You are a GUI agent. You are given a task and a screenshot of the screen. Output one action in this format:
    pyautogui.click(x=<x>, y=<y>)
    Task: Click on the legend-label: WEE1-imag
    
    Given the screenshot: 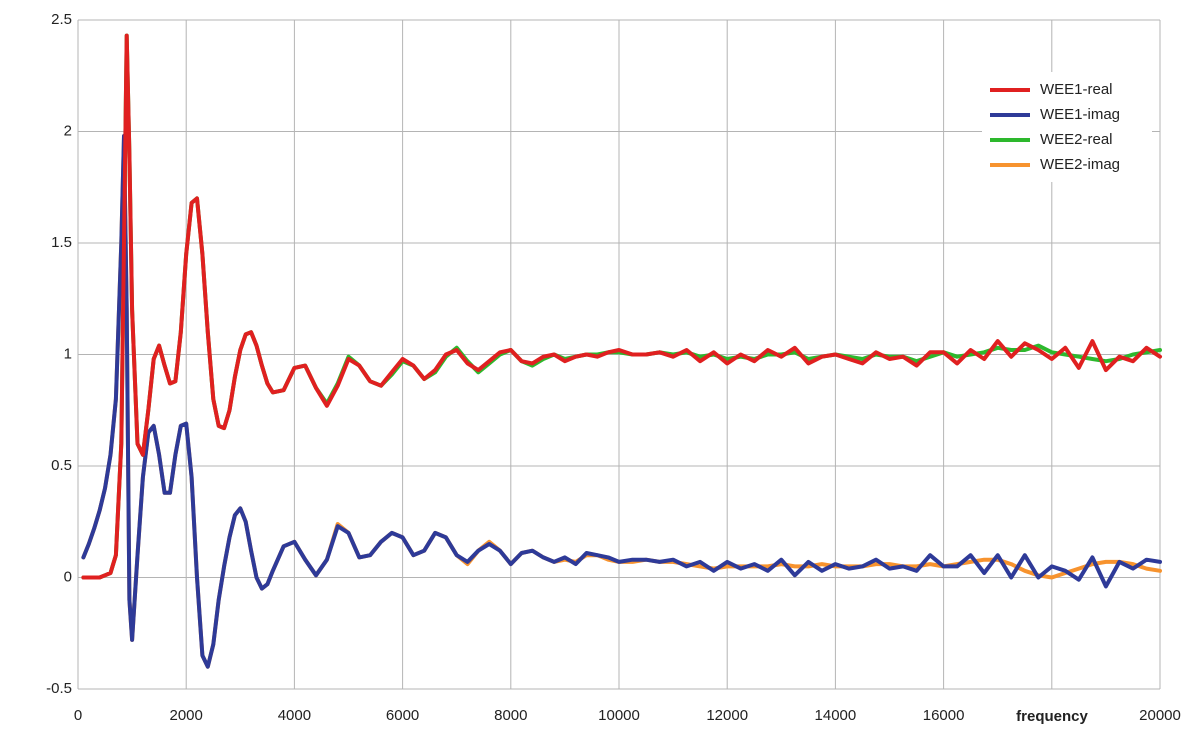 What is the action you would take?
    pyautogui.click(x=1080, y=114)
    